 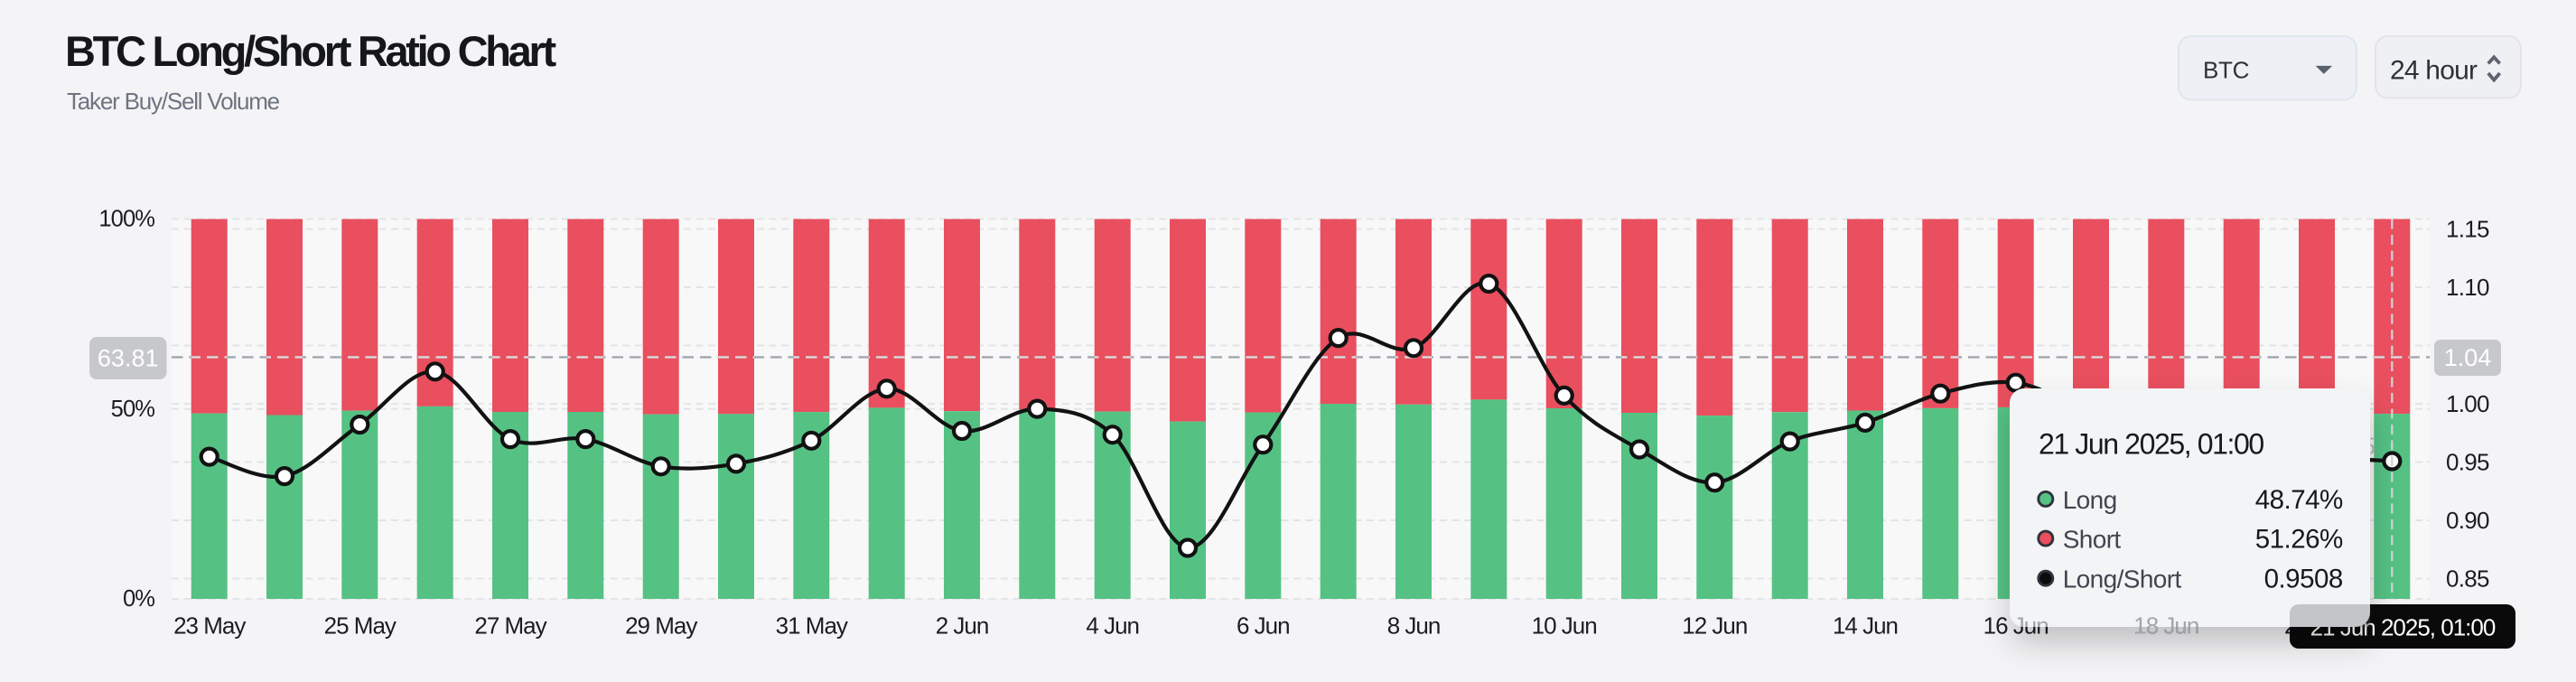 What do you see at coordinates (2434, 71) in the screenshot?
I see `svg-text: 24 hour` at bounding box center [2434, 71].